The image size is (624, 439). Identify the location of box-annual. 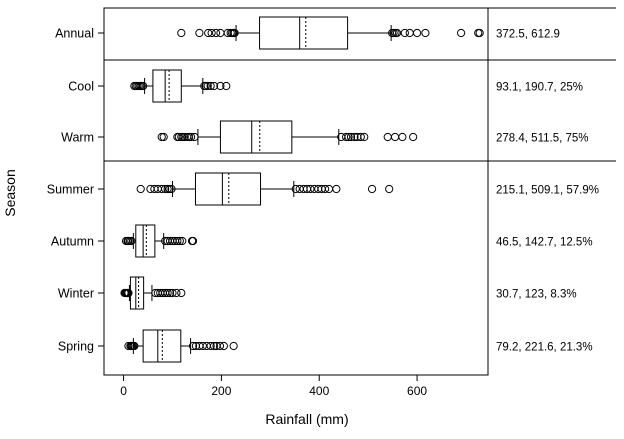
(330, 33).